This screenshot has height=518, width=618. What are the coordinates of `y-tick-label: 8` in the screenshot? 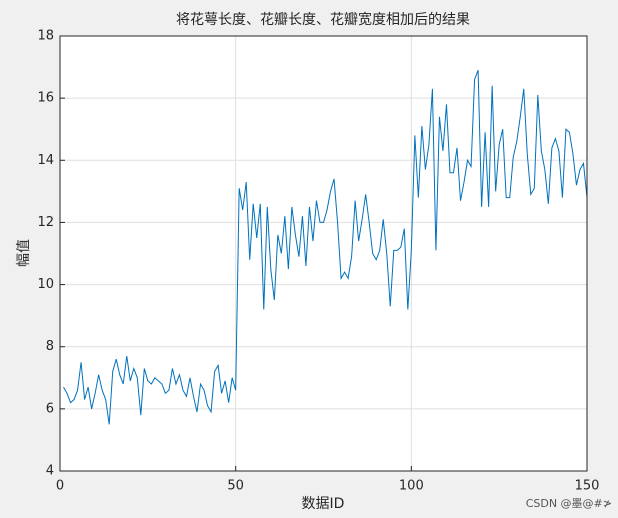 It's located at (50, 346).